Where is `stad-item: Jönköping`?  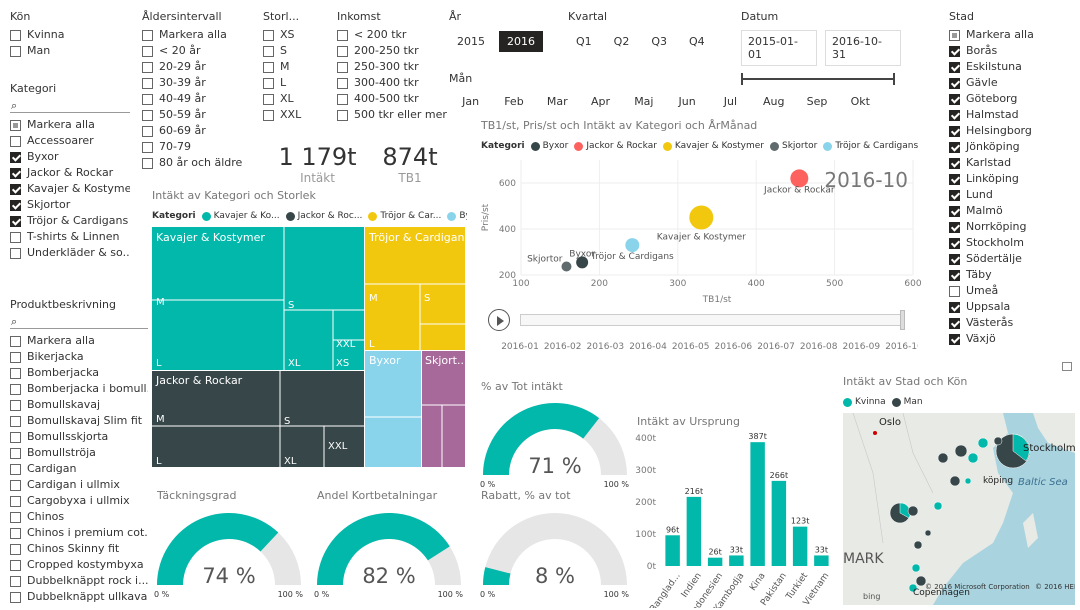
stad-item: Jönköping is located at coordinates (1004, 147).